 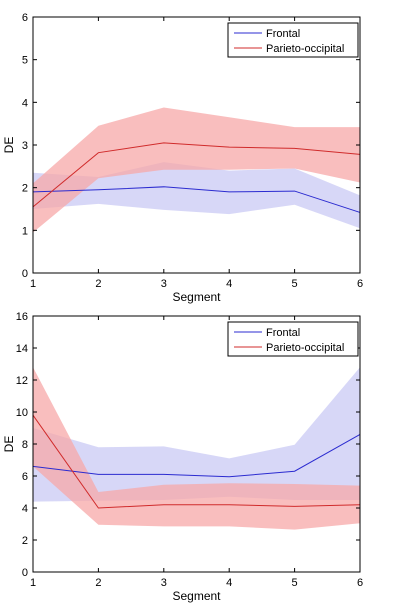 What do you see at coordinates (22, 413) in the screenshot?
I see `y-tick-label: 10` at bounding box center [22, 413].